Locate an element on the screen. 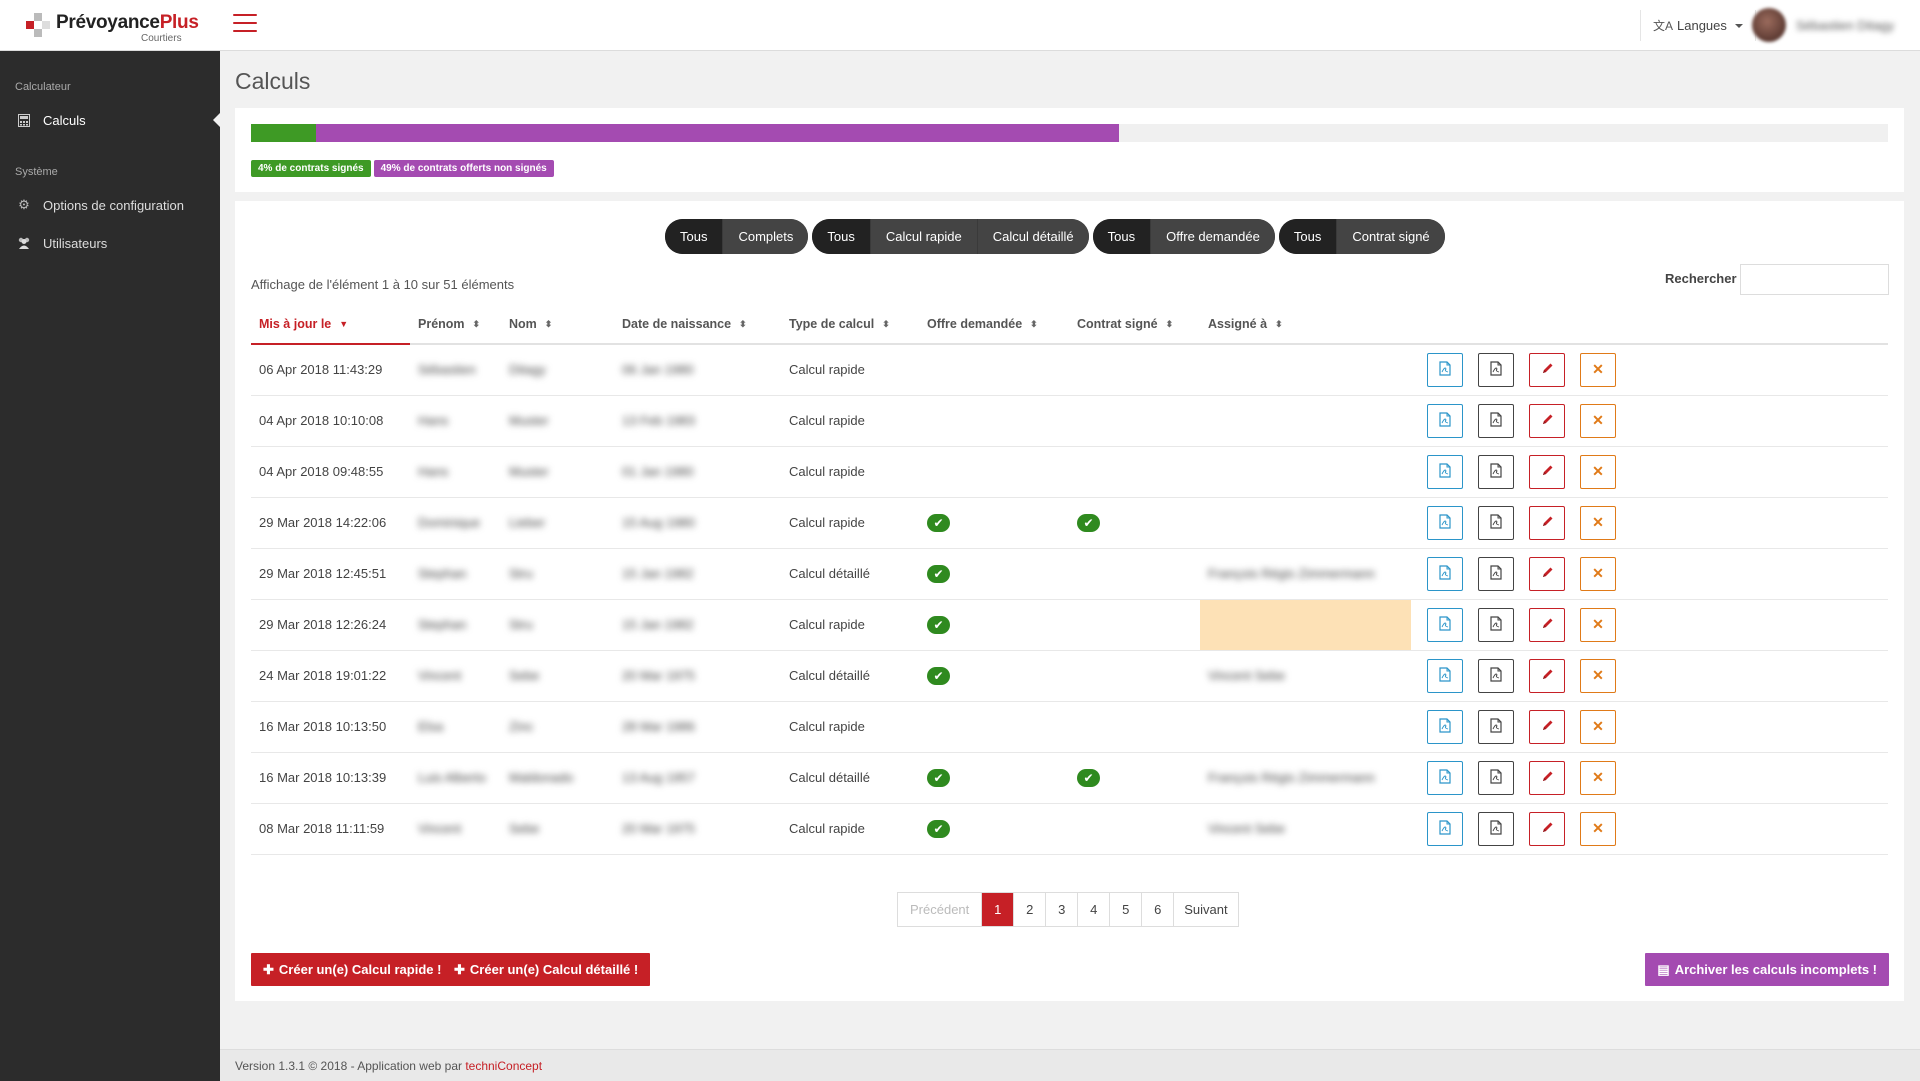  pagination-next: Suivant is located at coordinates (1206, 909).